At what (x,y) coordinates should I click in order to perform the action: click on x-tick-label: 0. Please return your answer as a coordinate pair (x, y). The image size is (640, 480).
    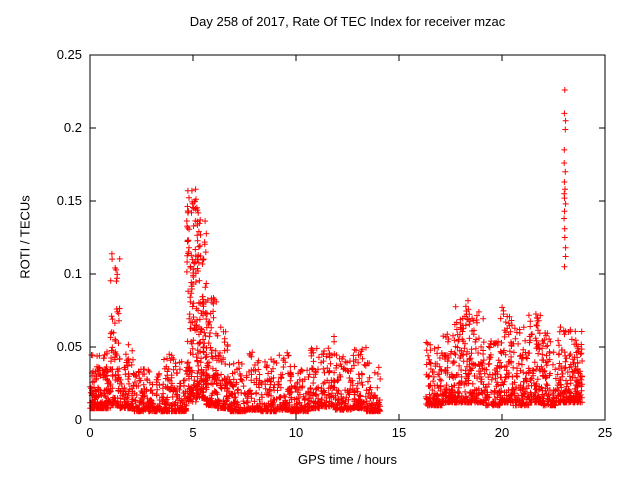
    Looking at the image, I should click on (89, 432).